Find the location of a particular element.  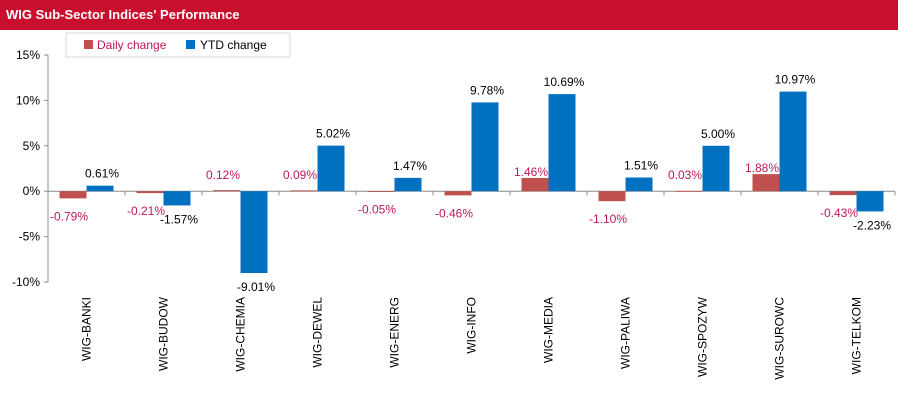

x-category-label: WIG-CHEMIA is located at coordinates (241, 334).